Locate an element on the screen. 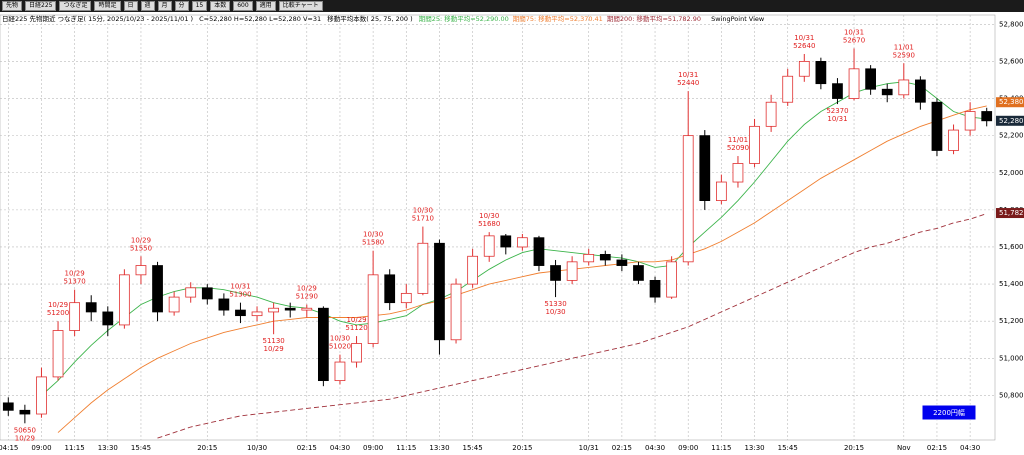  range-note: 2200円幅 is located at coordinates (949, 412).